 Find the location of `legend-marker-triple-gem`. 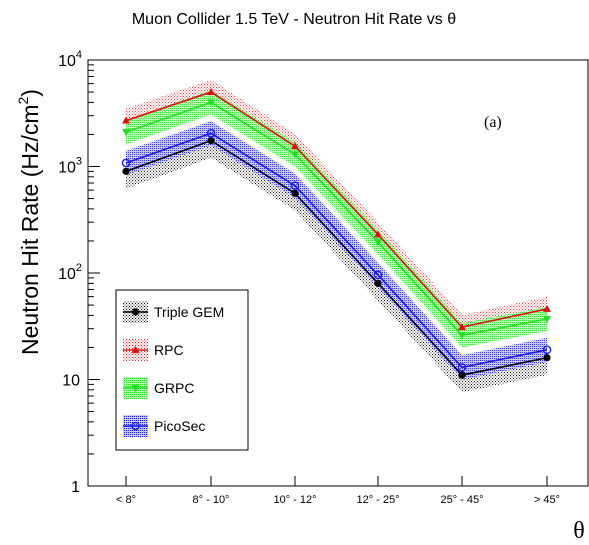

legend-marker-triple-gem is located at coordinates (135, 312).